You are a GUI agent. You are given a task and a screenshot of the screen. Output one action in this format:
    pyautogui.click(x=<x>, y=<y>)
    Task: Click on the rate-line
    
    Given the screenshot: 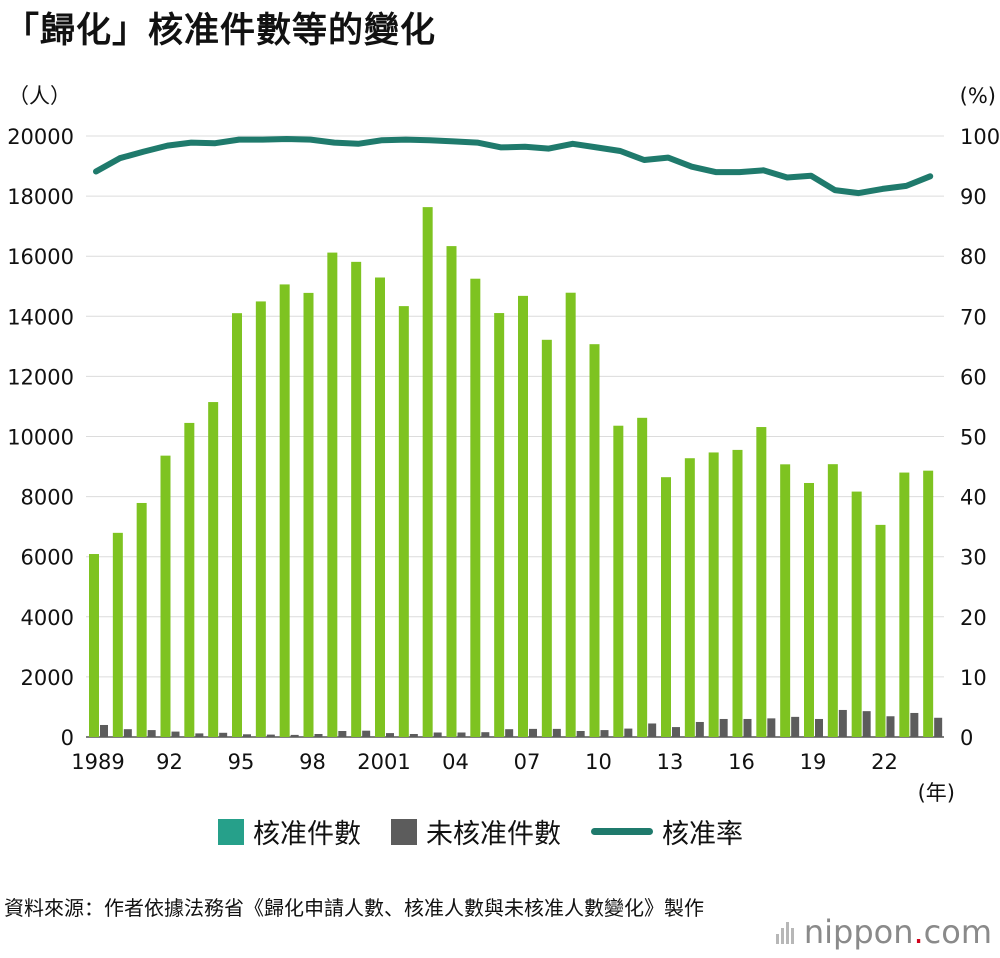 What is the action you would take?
    pyautogui.click(x=513, y=166)
    